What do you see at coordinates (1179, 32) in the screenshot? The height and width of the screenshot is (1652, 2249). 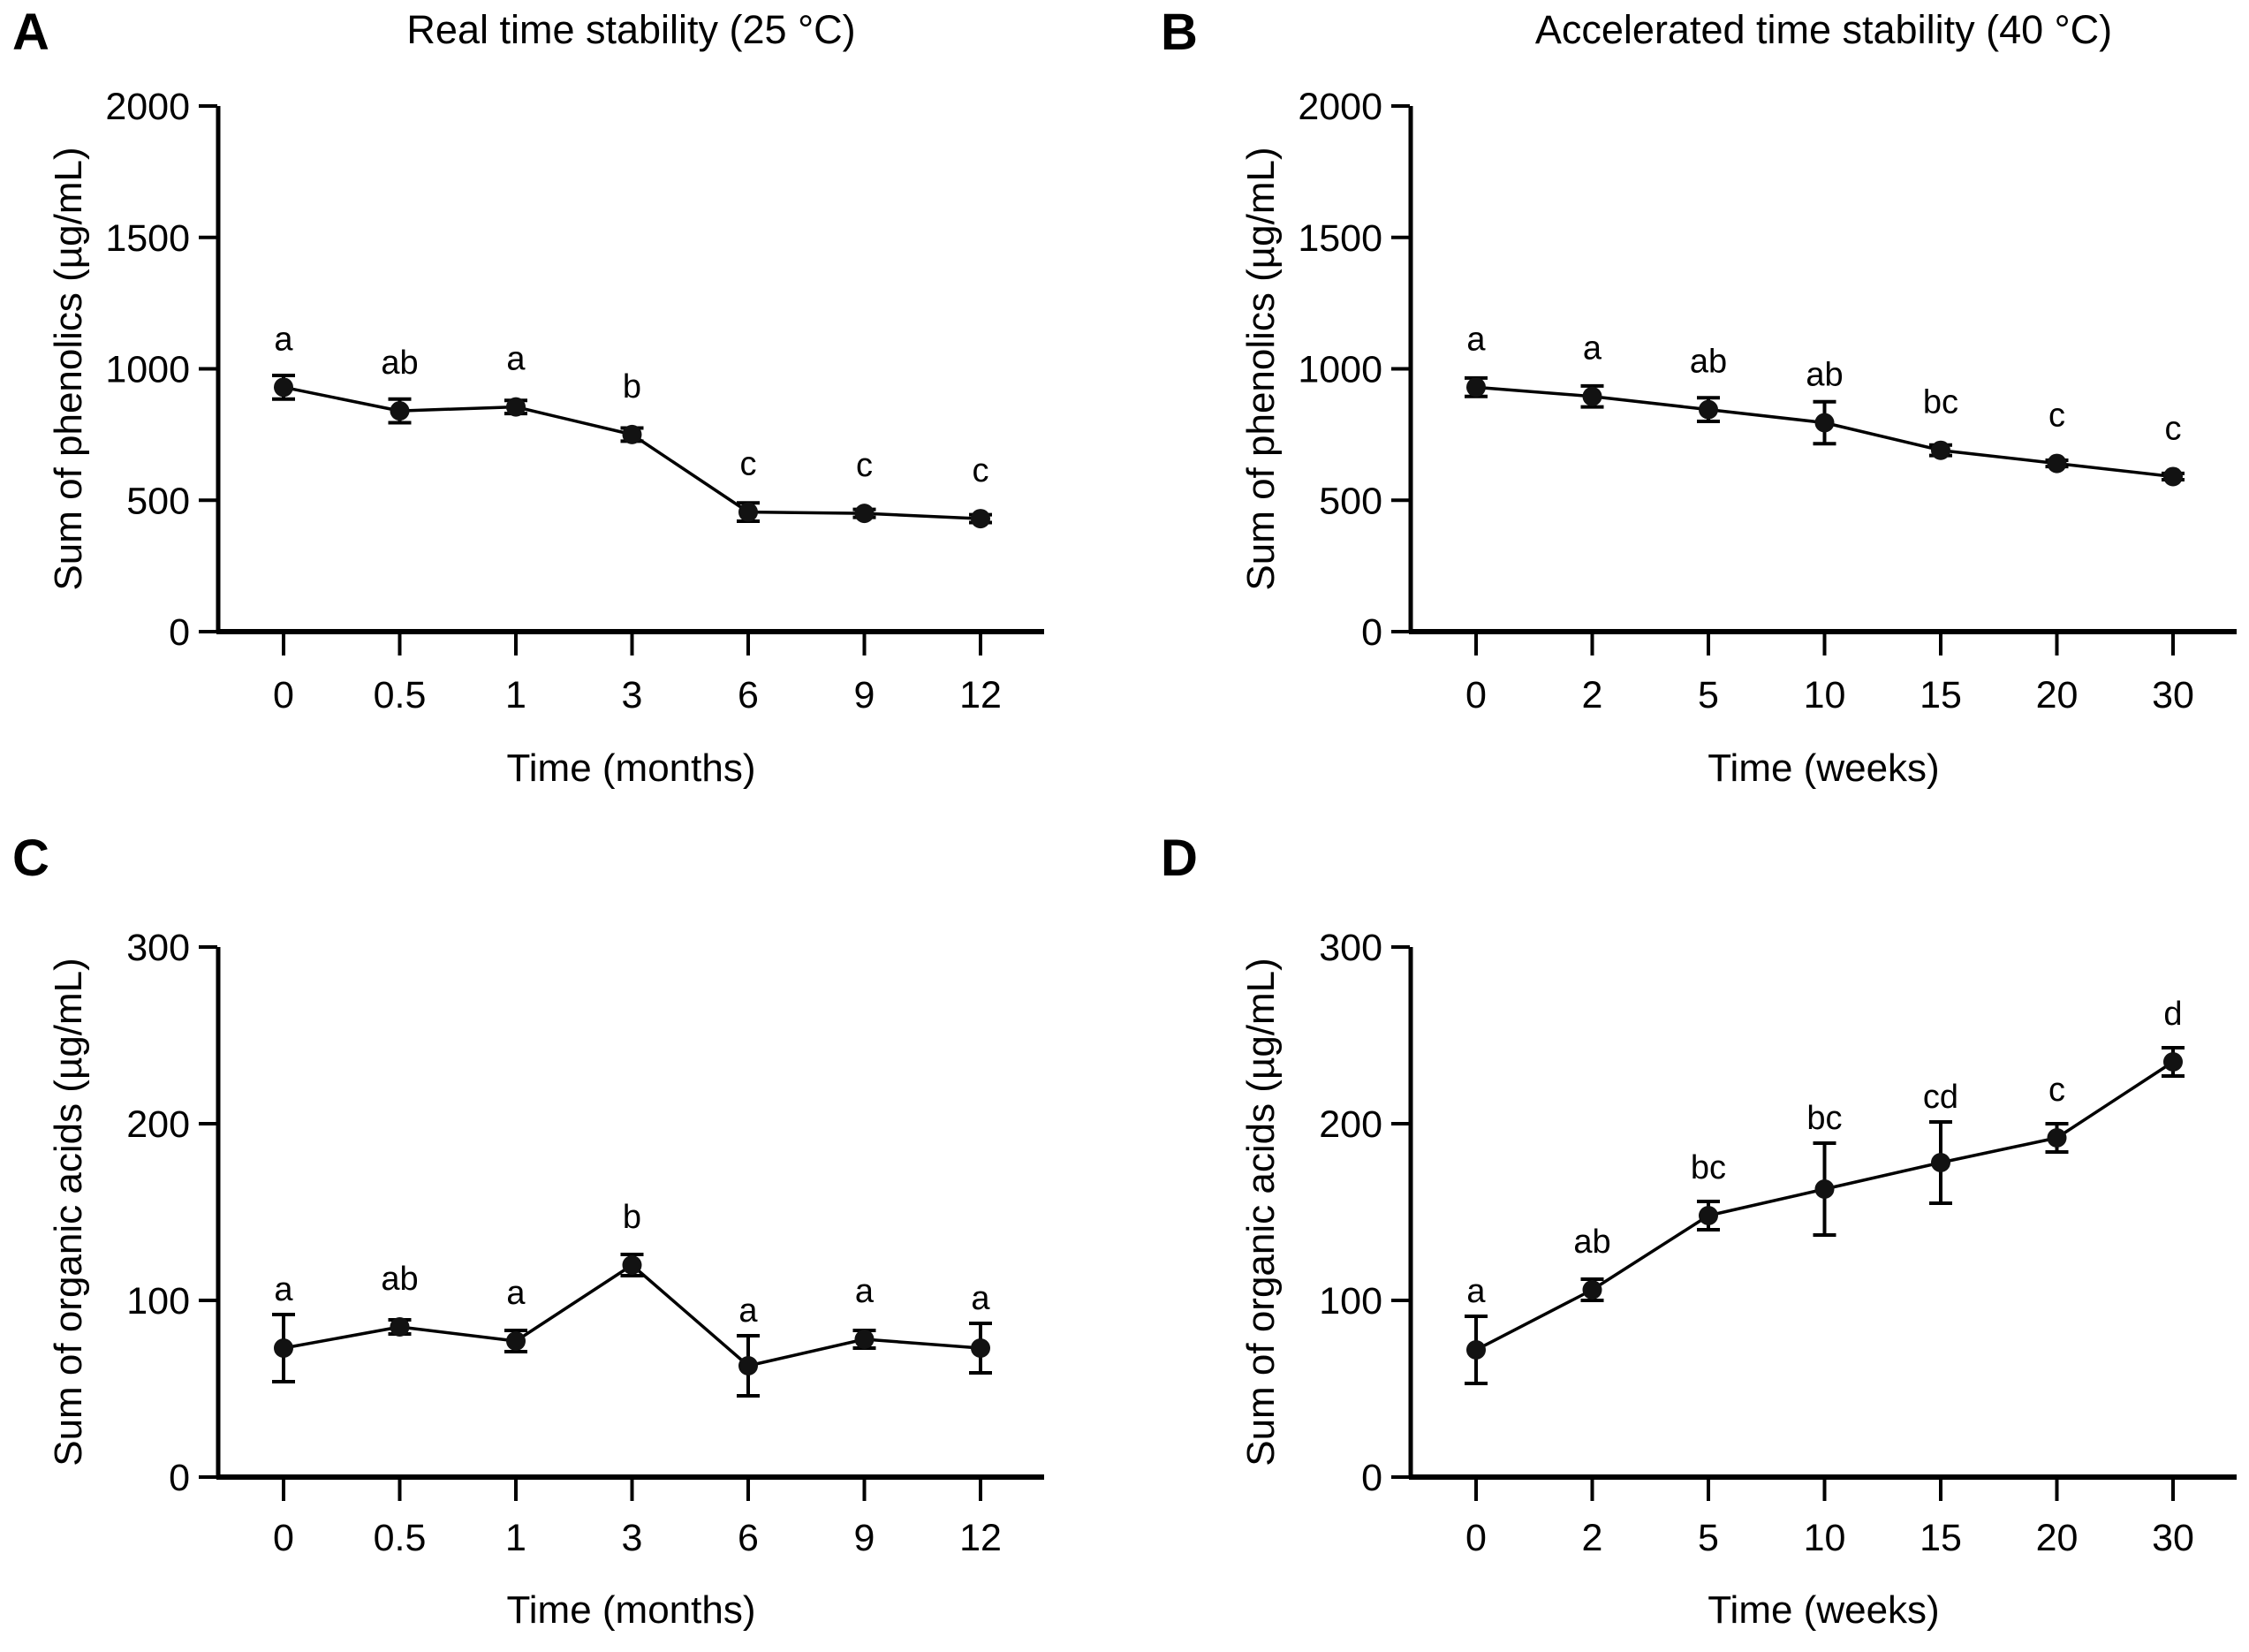 I see `panel-letter-b: B` at bounding box center [1179, 32].